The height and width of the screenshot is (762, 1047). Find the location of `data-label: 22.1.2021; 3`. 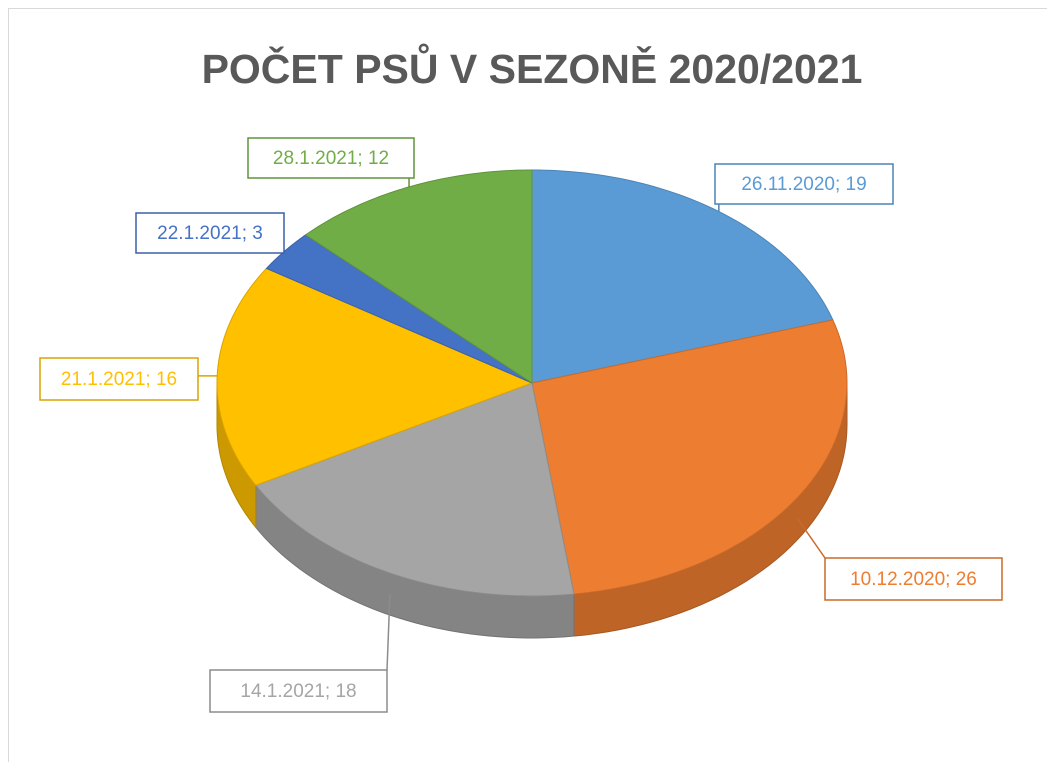

data-label: 22.1.2021; 3 is located at coordinates (210, 233).